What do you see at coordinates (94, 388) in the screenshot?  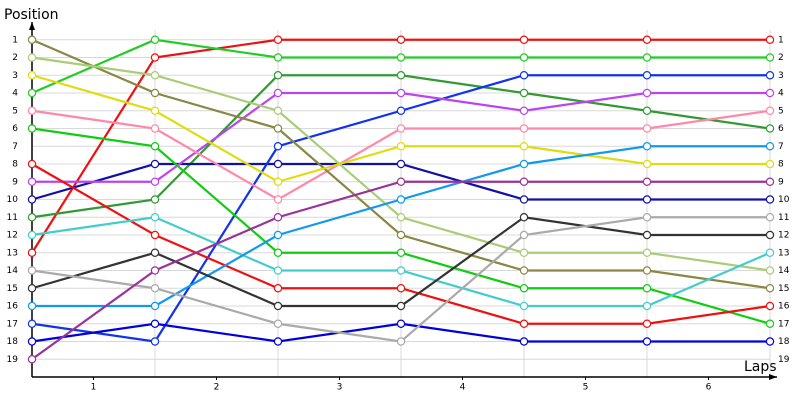 I see `x-tick-label: 1` at bounding box center [94, 388].